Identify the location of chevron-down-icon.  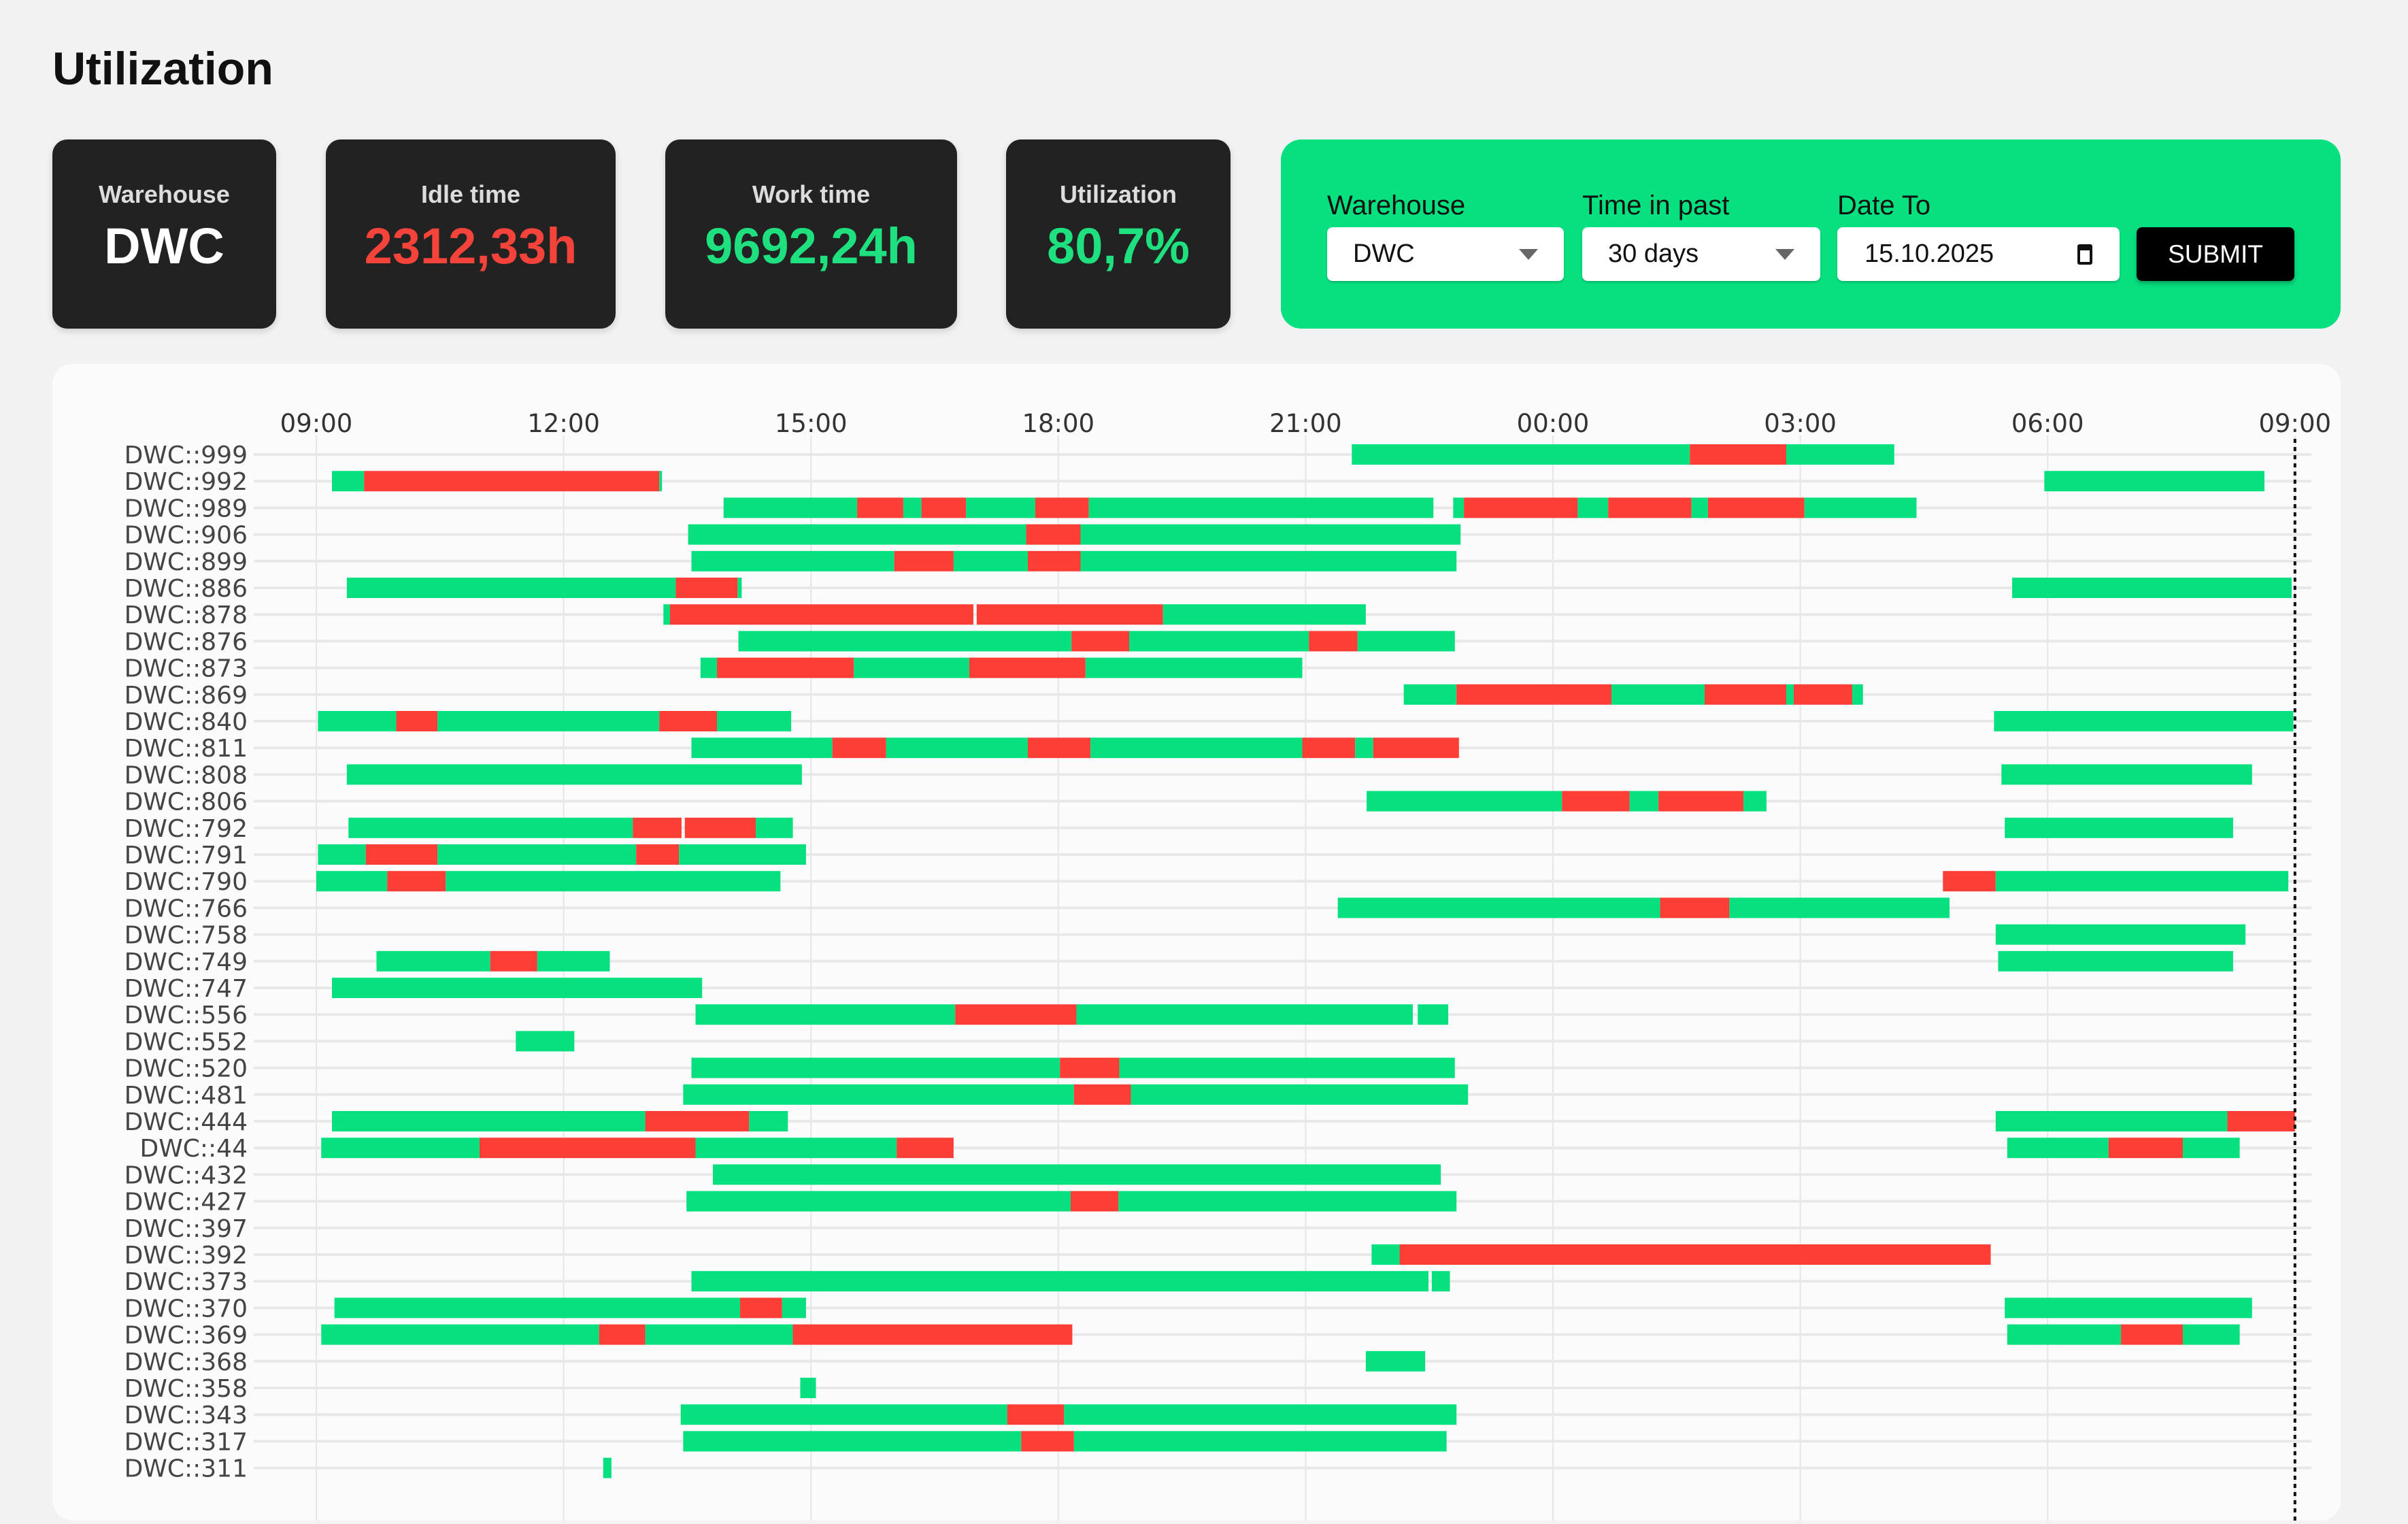
(1528, 254).